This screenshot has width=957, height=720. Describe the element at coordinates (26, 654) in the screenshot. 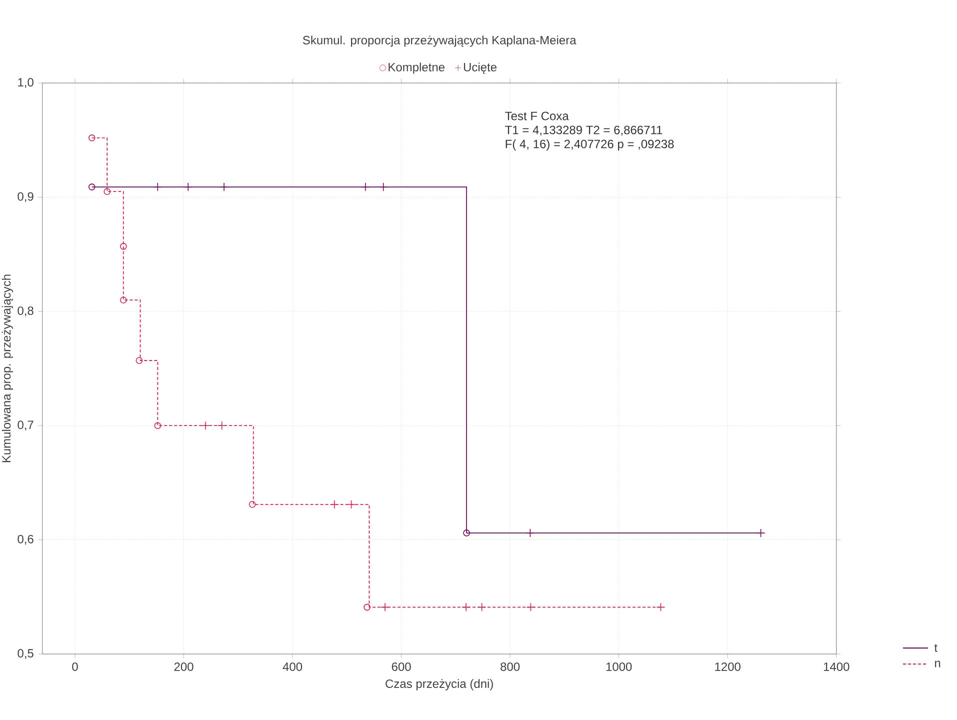

I see `y-tick-label: 0,5` at that location.